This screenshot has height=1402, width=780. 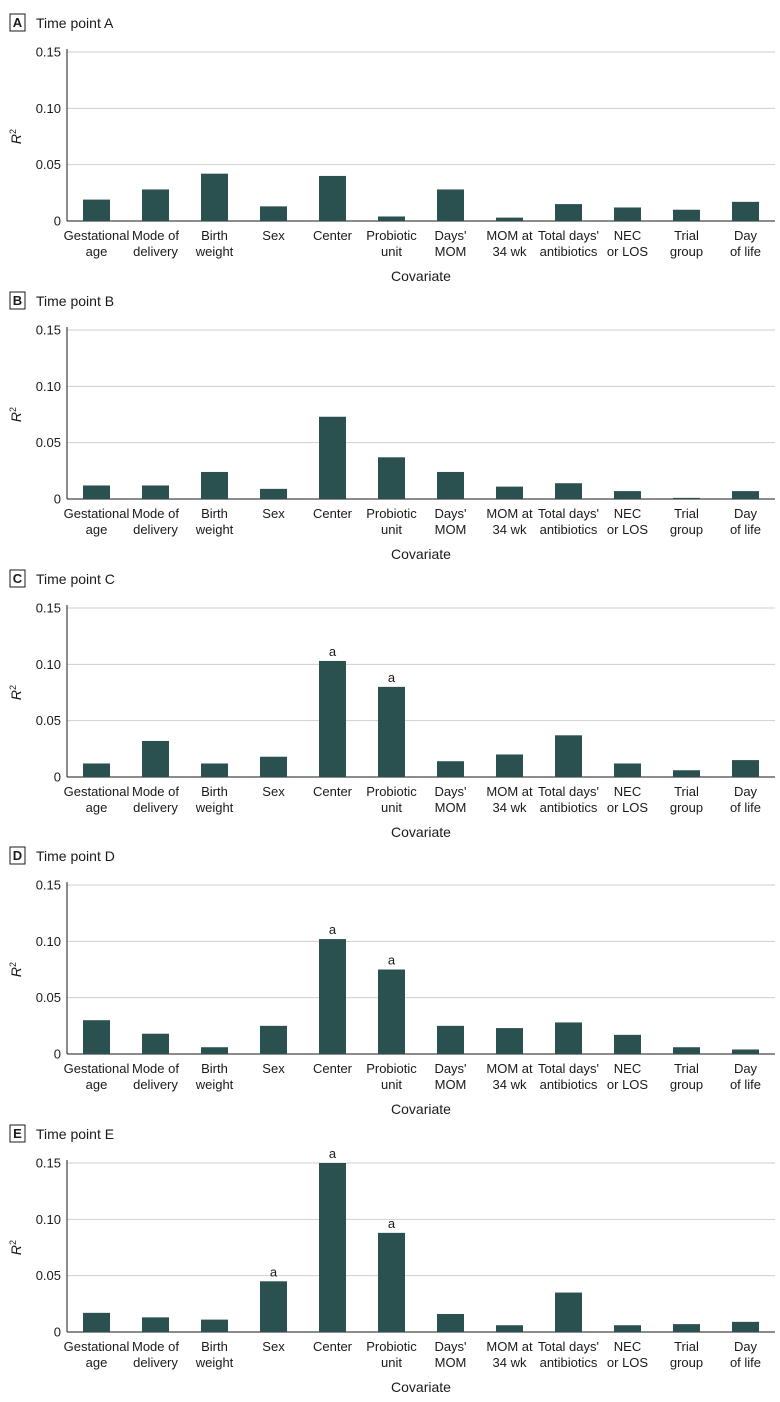 What do you see at coordinates (627, 513) in the screenshot?
I see `x-category-label: NEC` at bounding box center [627, 513].